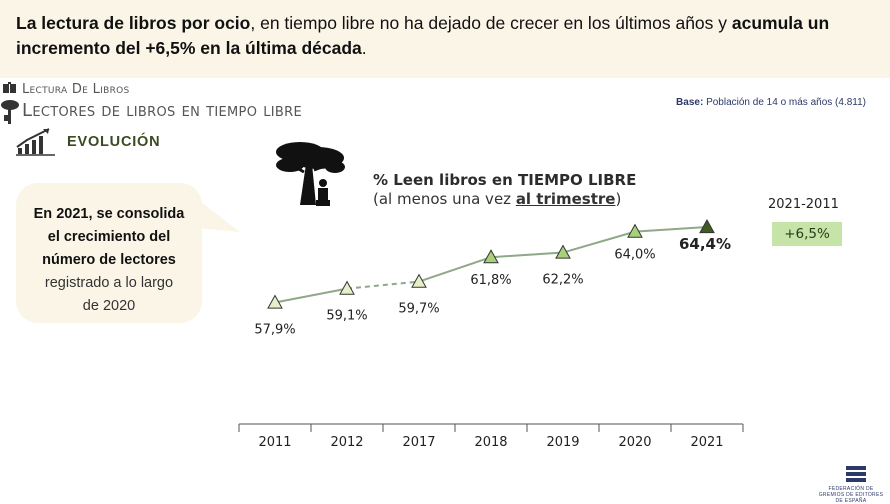  What do you see at coordinates (274, 330) in the screenshot?
I see `data-label: 57,9%` at bounding box center [274, 330].